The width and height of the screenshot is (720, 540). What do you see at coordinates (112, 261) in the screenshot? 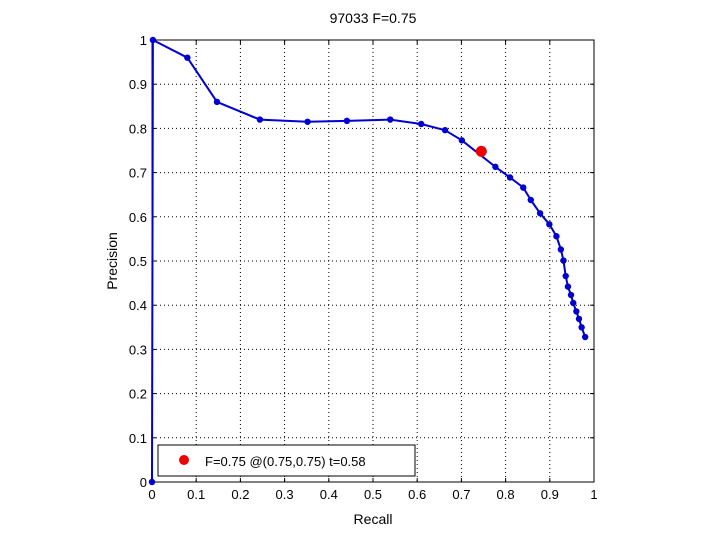
I see `y-axis-label: Precision` at bounding box center [112, 261].